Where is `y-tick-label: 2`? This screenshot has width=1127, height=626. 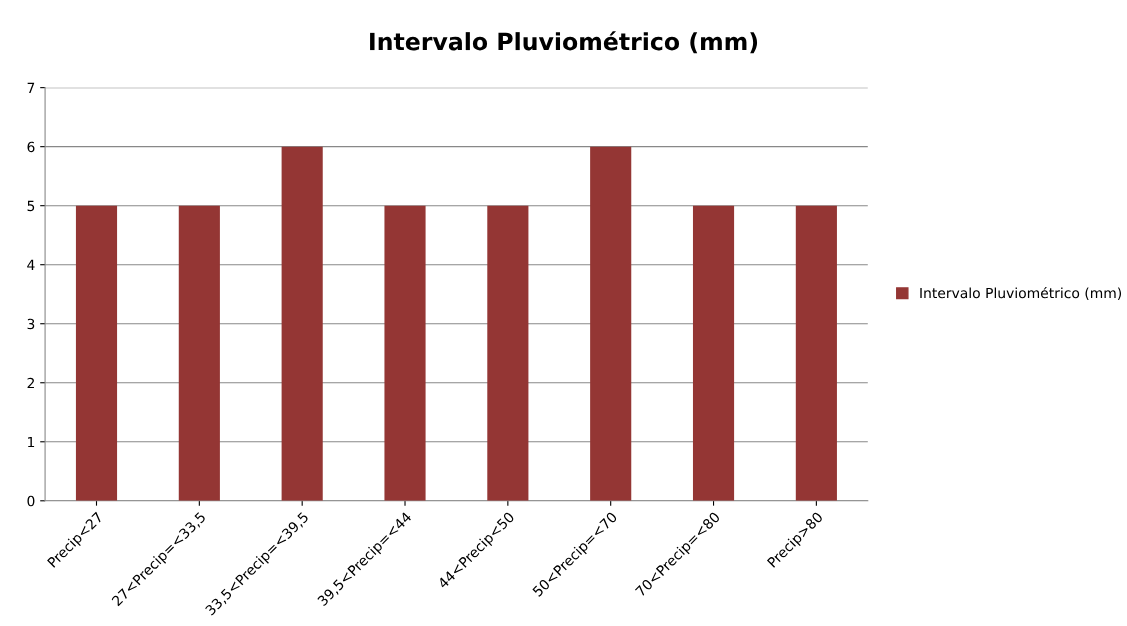 y-tick-label: 2 is located at coordinates (30, 383).